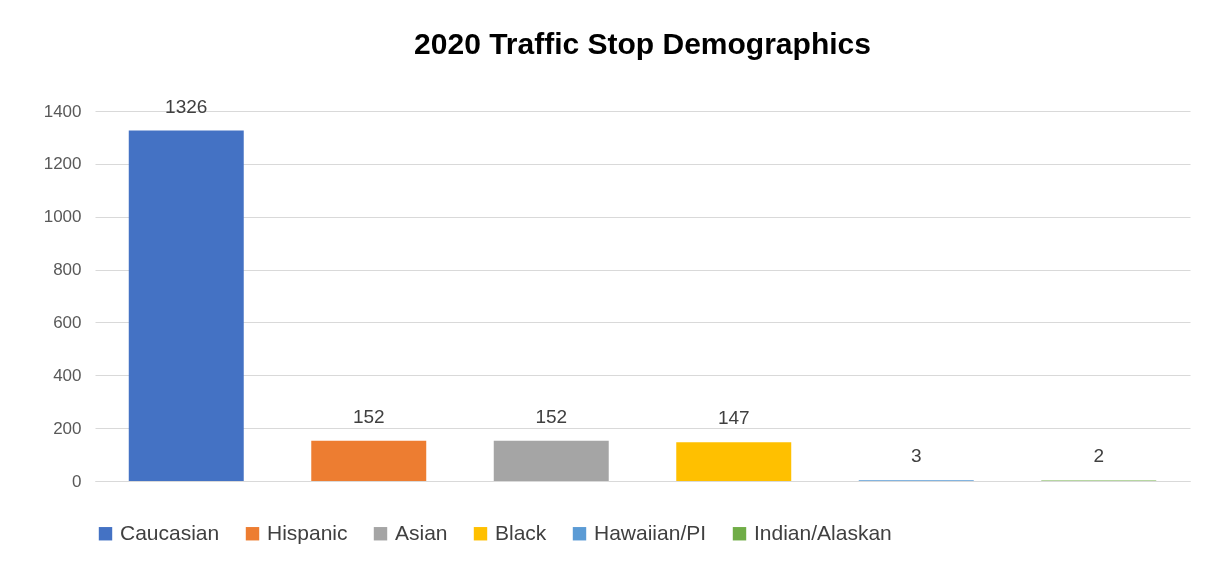  I want to click on legend-label: Asian, so click(421, 532).